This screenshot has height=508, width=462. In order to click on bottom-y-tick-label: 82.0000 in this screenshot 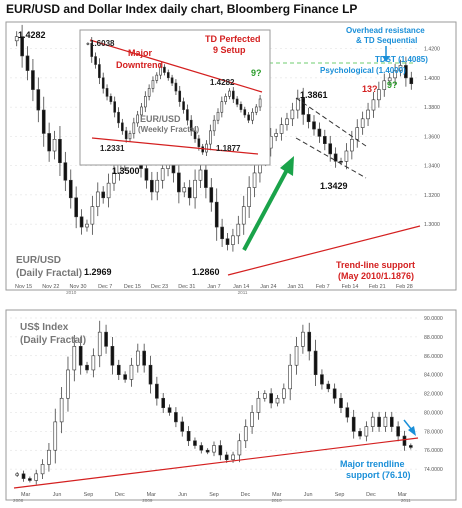, I will do `click(433, 395)`.